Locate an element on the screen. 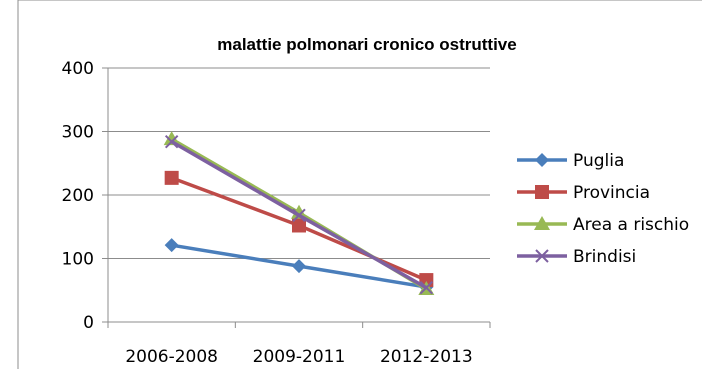 This screenshot has width=702, height=369. x-tick-label: 2009-2011 is located at coordinates (299, 357).